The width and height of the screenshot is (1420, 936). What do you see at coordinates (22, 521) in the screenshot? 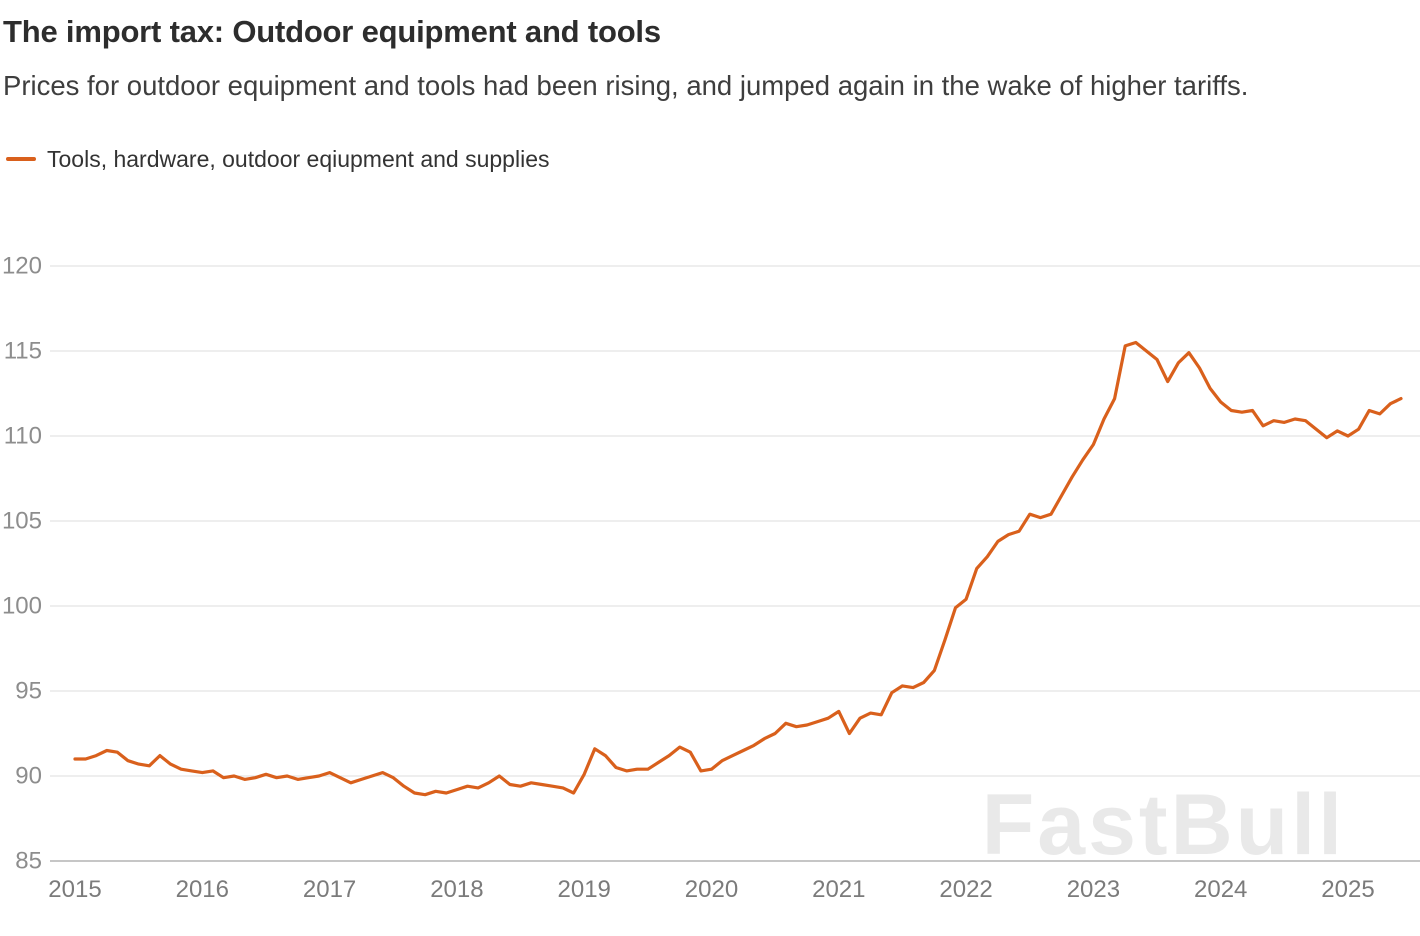
I see `y-tick-label: 105` at bounding box center [22, 521].